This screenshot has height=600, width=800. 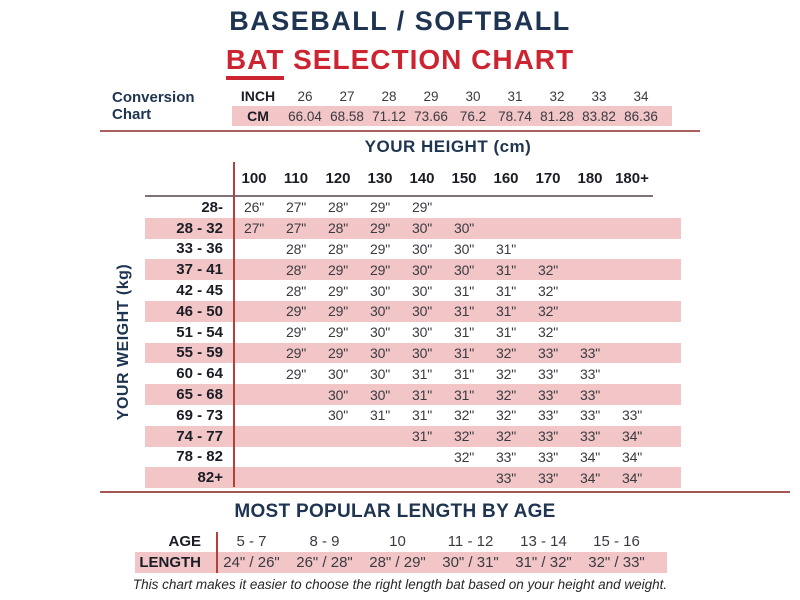 What do you see at coordinates (590, 178) in the screenshot?
I see `height-column-header: 180` at bounding box center [590, 178].